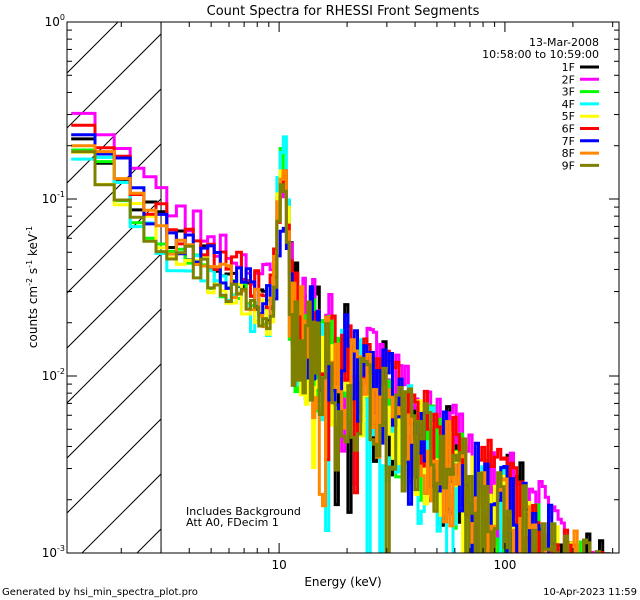 This screenshot has width=640, height=600. Describe the element at coordinates (540, 54) in the screenshot. I see `time-range-annotation: 10:58:00 to 10:59:00` at that location.